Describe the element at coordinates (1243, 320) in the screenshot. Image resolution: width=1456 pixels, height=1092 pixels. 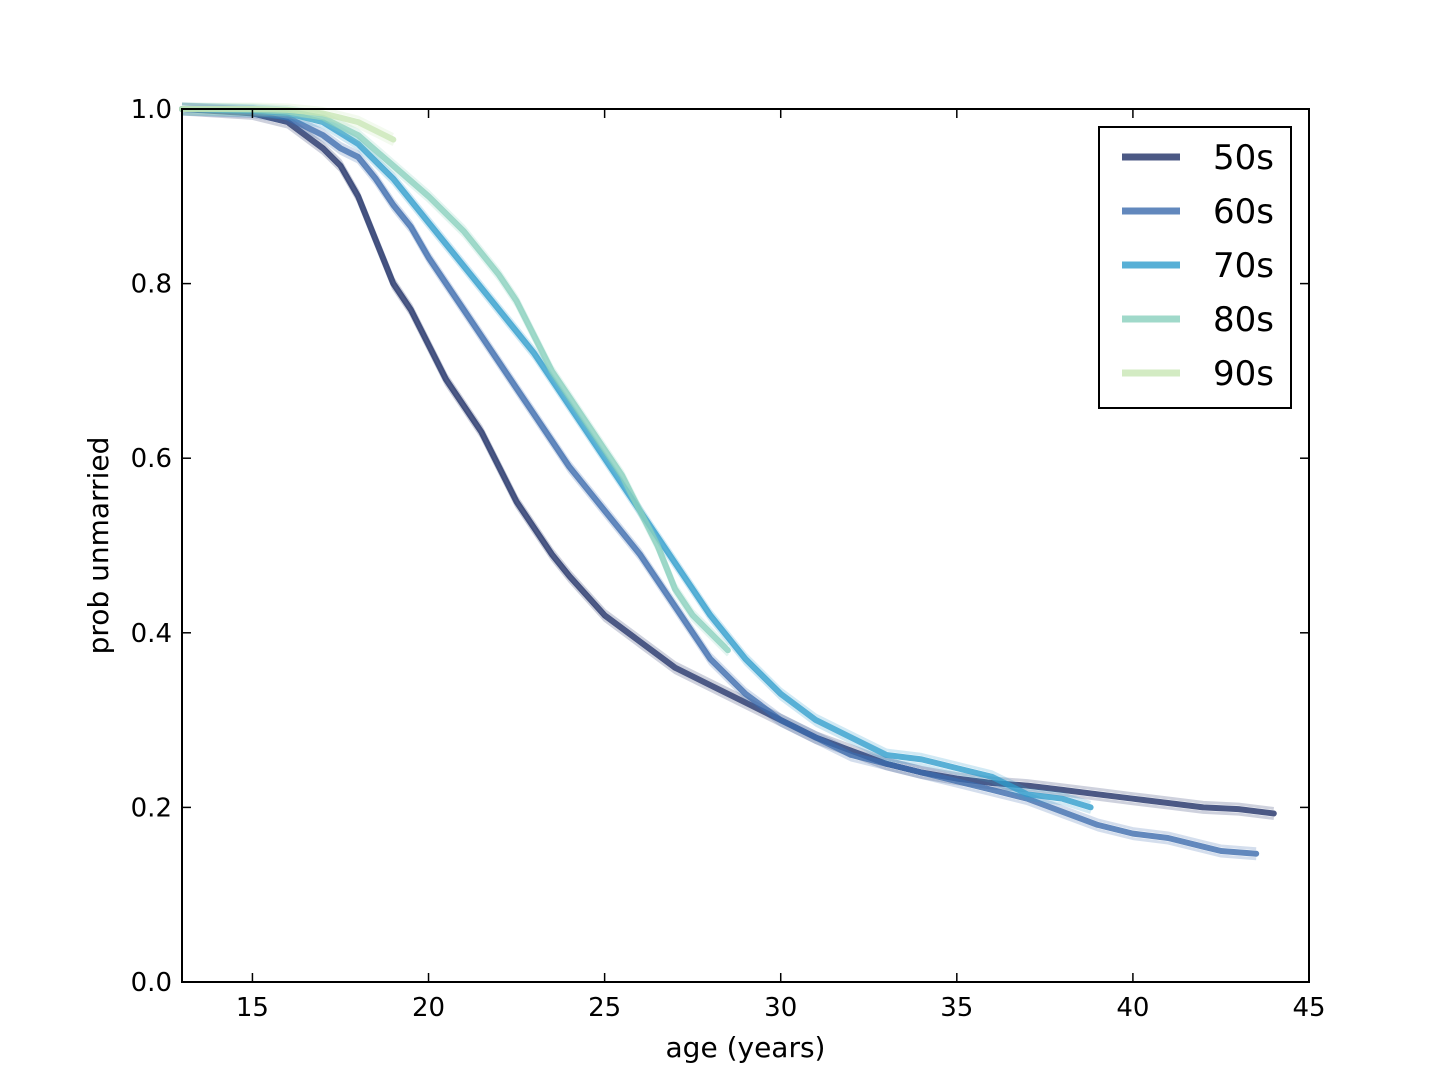
I see `legend-label-80s: 80s` at that location.